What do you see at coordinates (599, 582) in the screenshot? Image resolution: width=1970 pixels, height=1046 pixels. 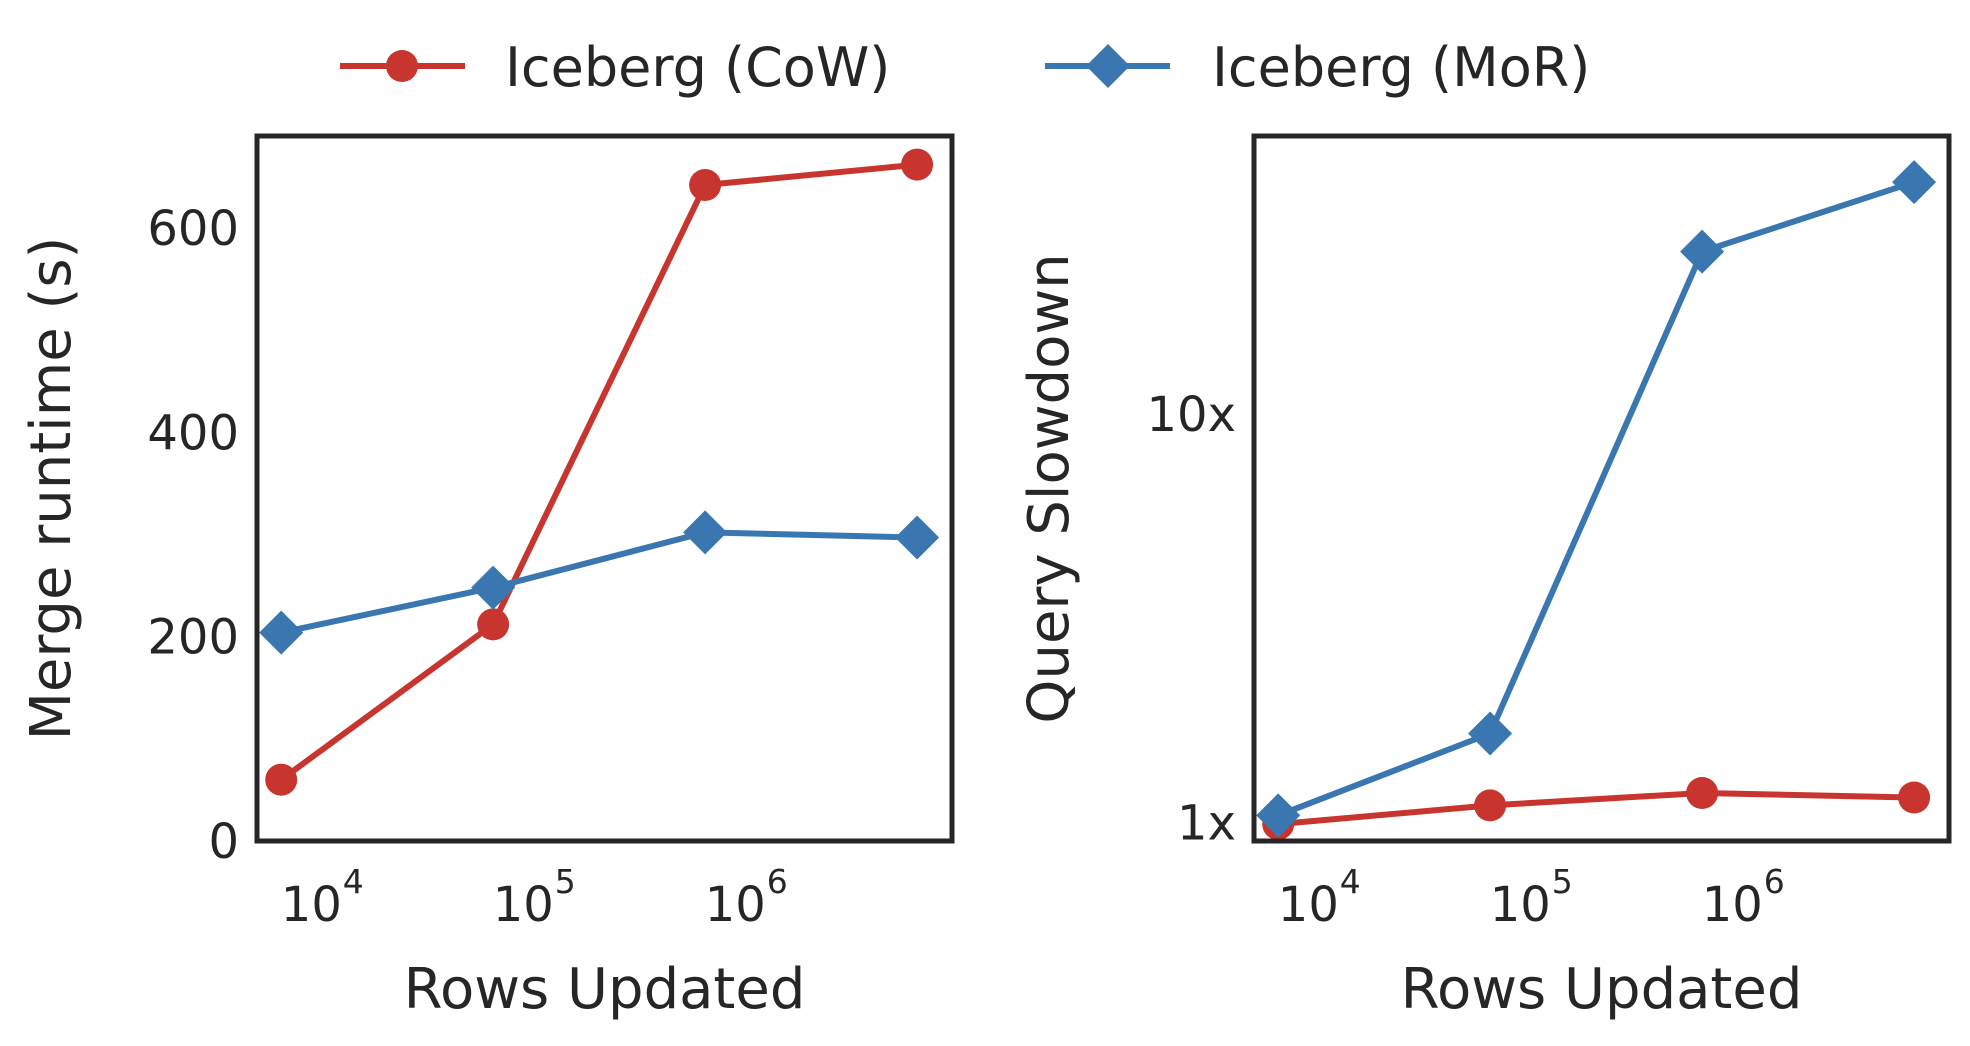 I see `merge-runtime-series-line-mor` at bounding box center [599, 582].